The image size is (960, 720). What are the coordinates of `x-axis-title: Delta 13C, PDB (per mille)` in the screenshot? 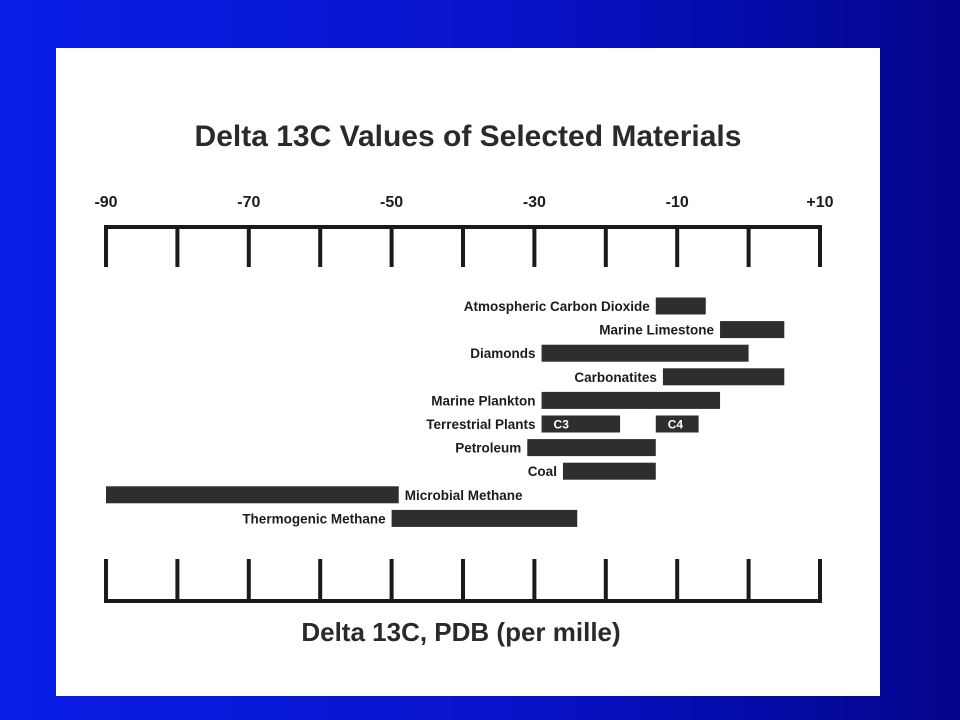 It's located at (460, 632).